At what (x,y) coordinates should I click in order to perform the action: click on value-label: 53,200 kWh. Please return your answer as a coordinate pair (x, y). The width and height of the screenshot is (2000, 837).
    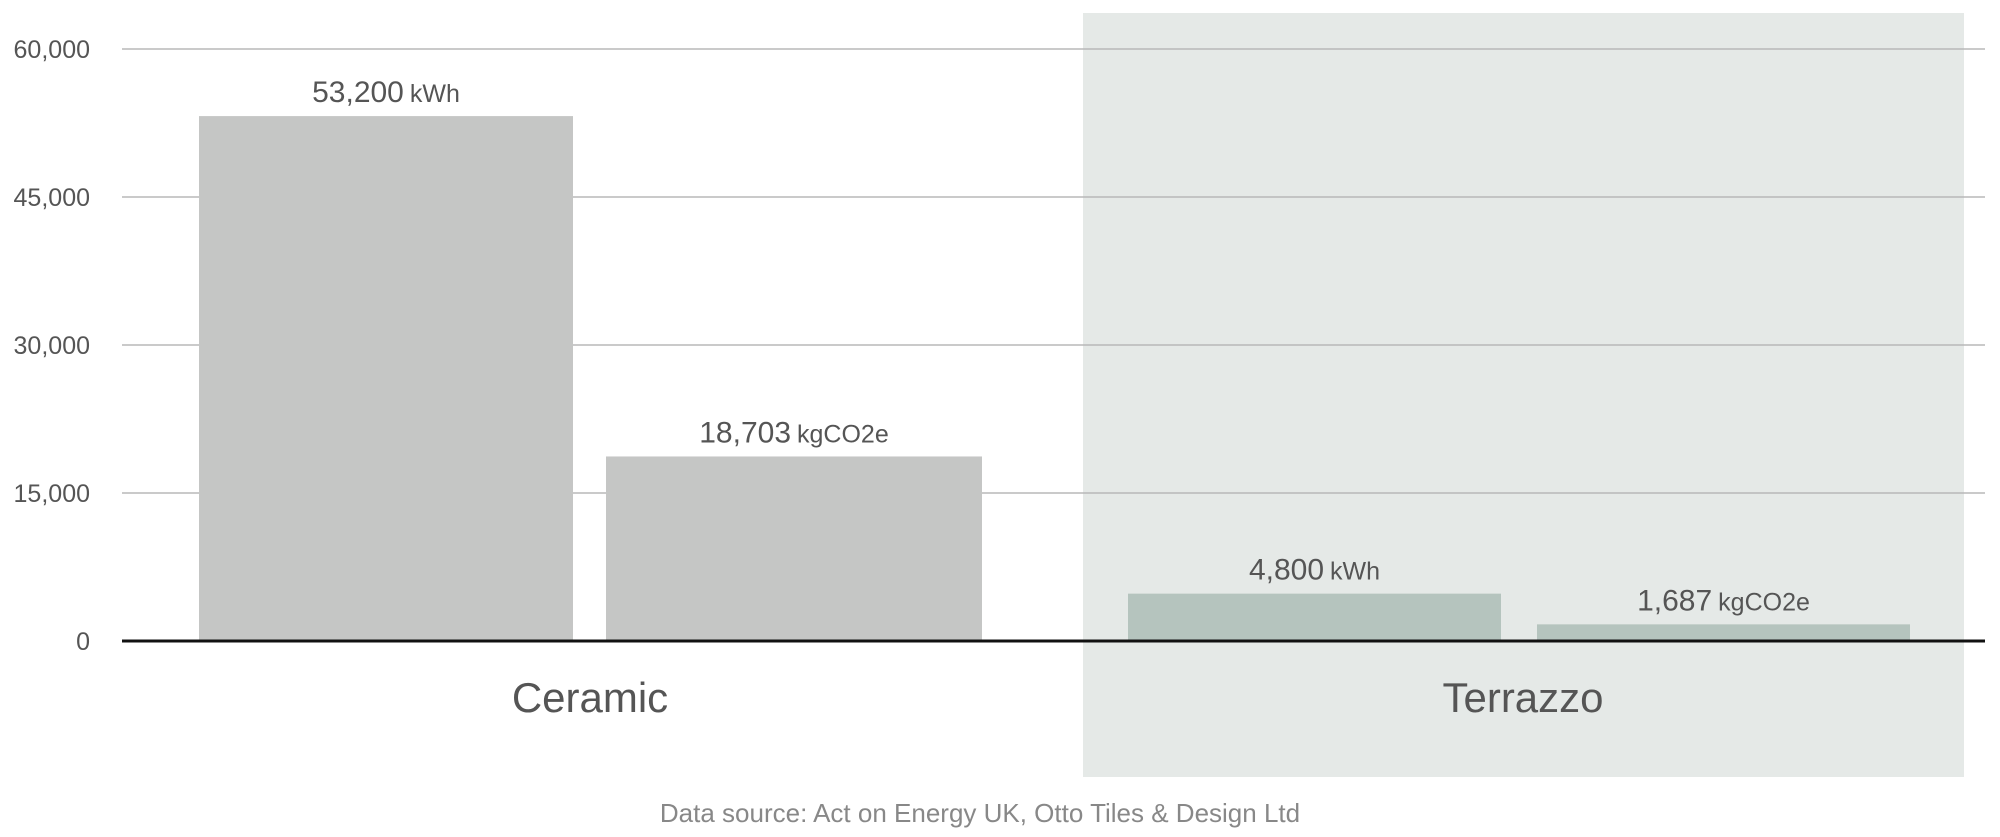
    Looking at the image, I should click on (386, 92).